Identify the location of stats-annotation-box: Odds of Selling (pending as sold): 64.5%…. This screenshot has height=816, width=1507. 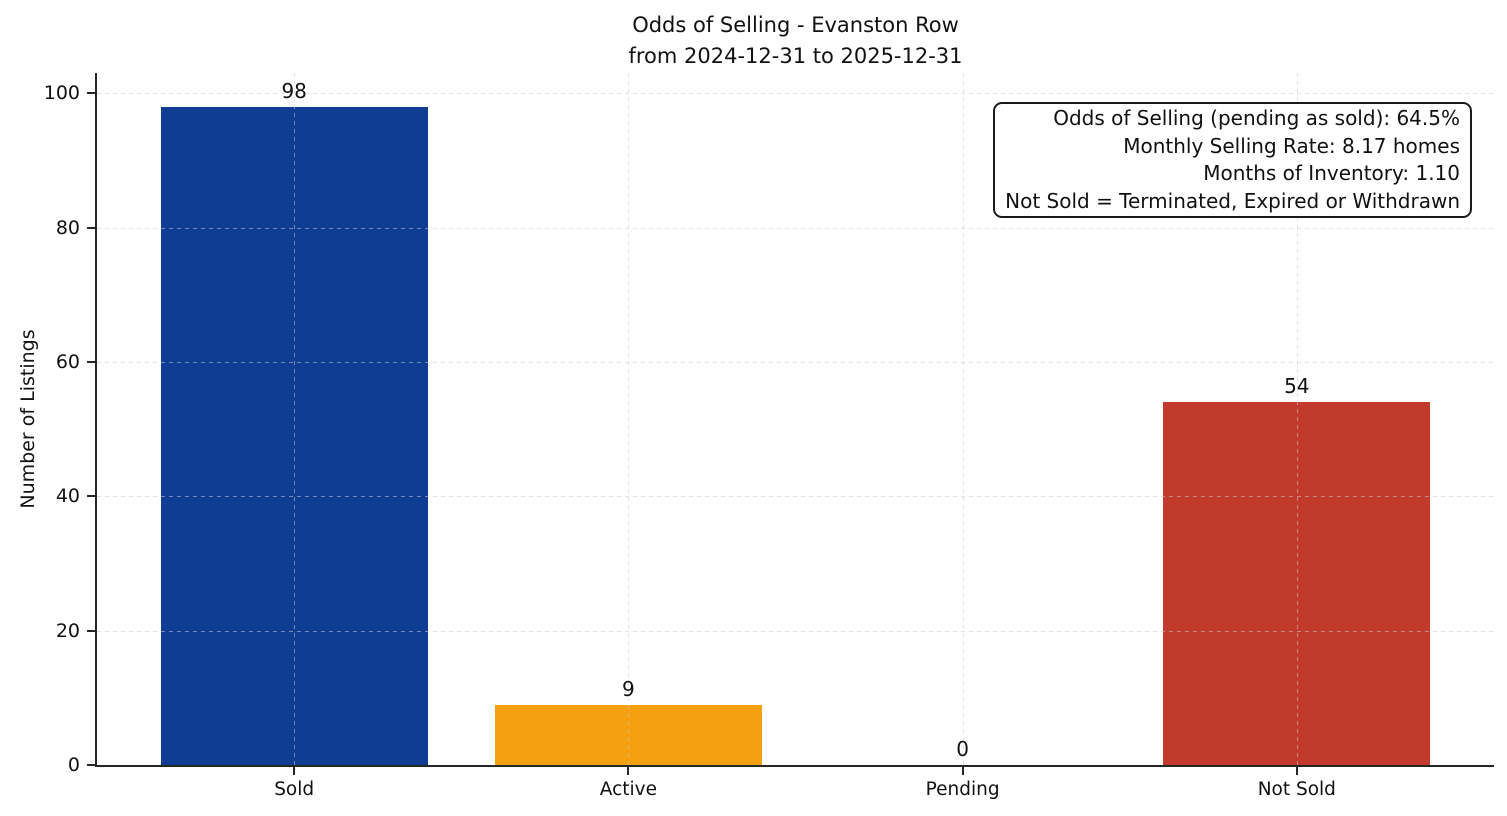
(1232, 160).